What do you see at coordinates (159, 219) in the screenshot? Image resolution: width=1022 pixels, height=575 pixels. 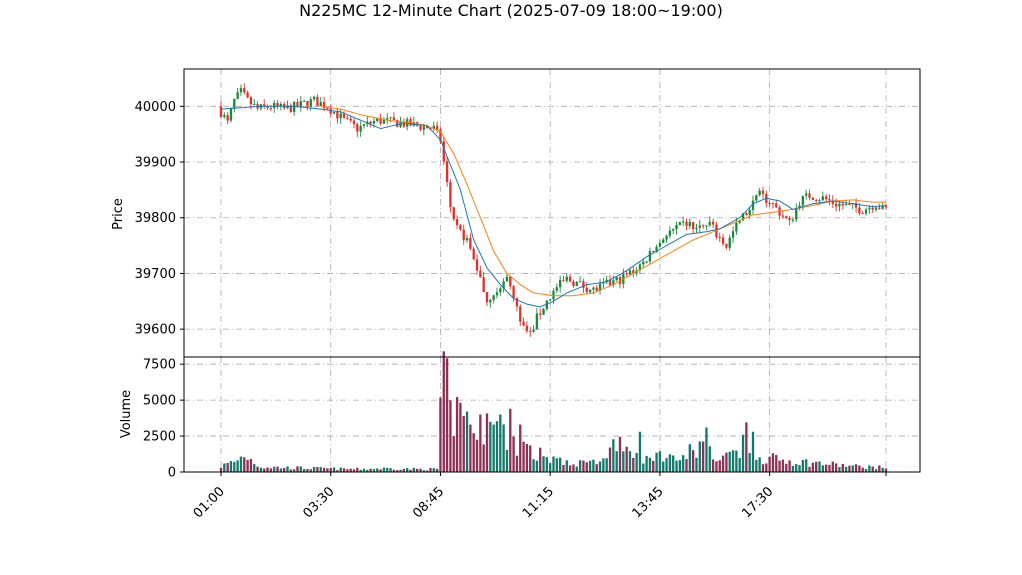 I see `price-y-ticks: 39600 39700 39800 39900 40000` at bounding box center [159, 219].